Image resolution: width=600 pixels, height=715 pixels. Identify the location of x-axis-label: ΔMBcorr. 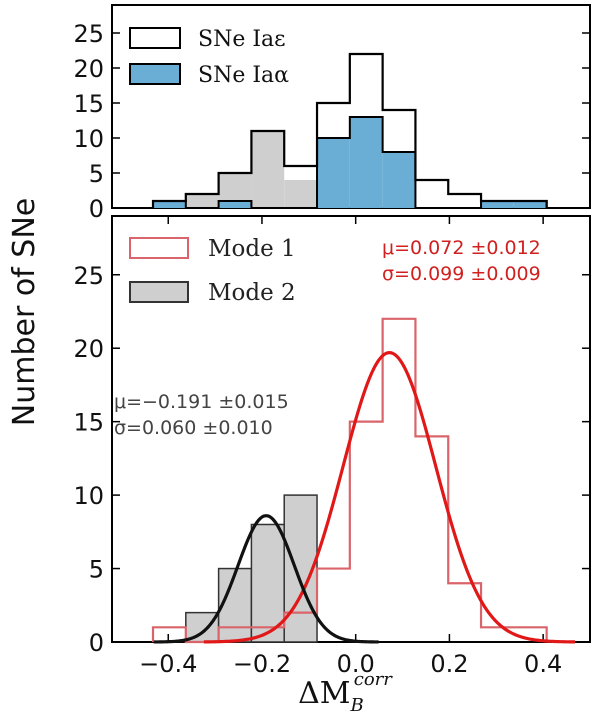
(345, 692).